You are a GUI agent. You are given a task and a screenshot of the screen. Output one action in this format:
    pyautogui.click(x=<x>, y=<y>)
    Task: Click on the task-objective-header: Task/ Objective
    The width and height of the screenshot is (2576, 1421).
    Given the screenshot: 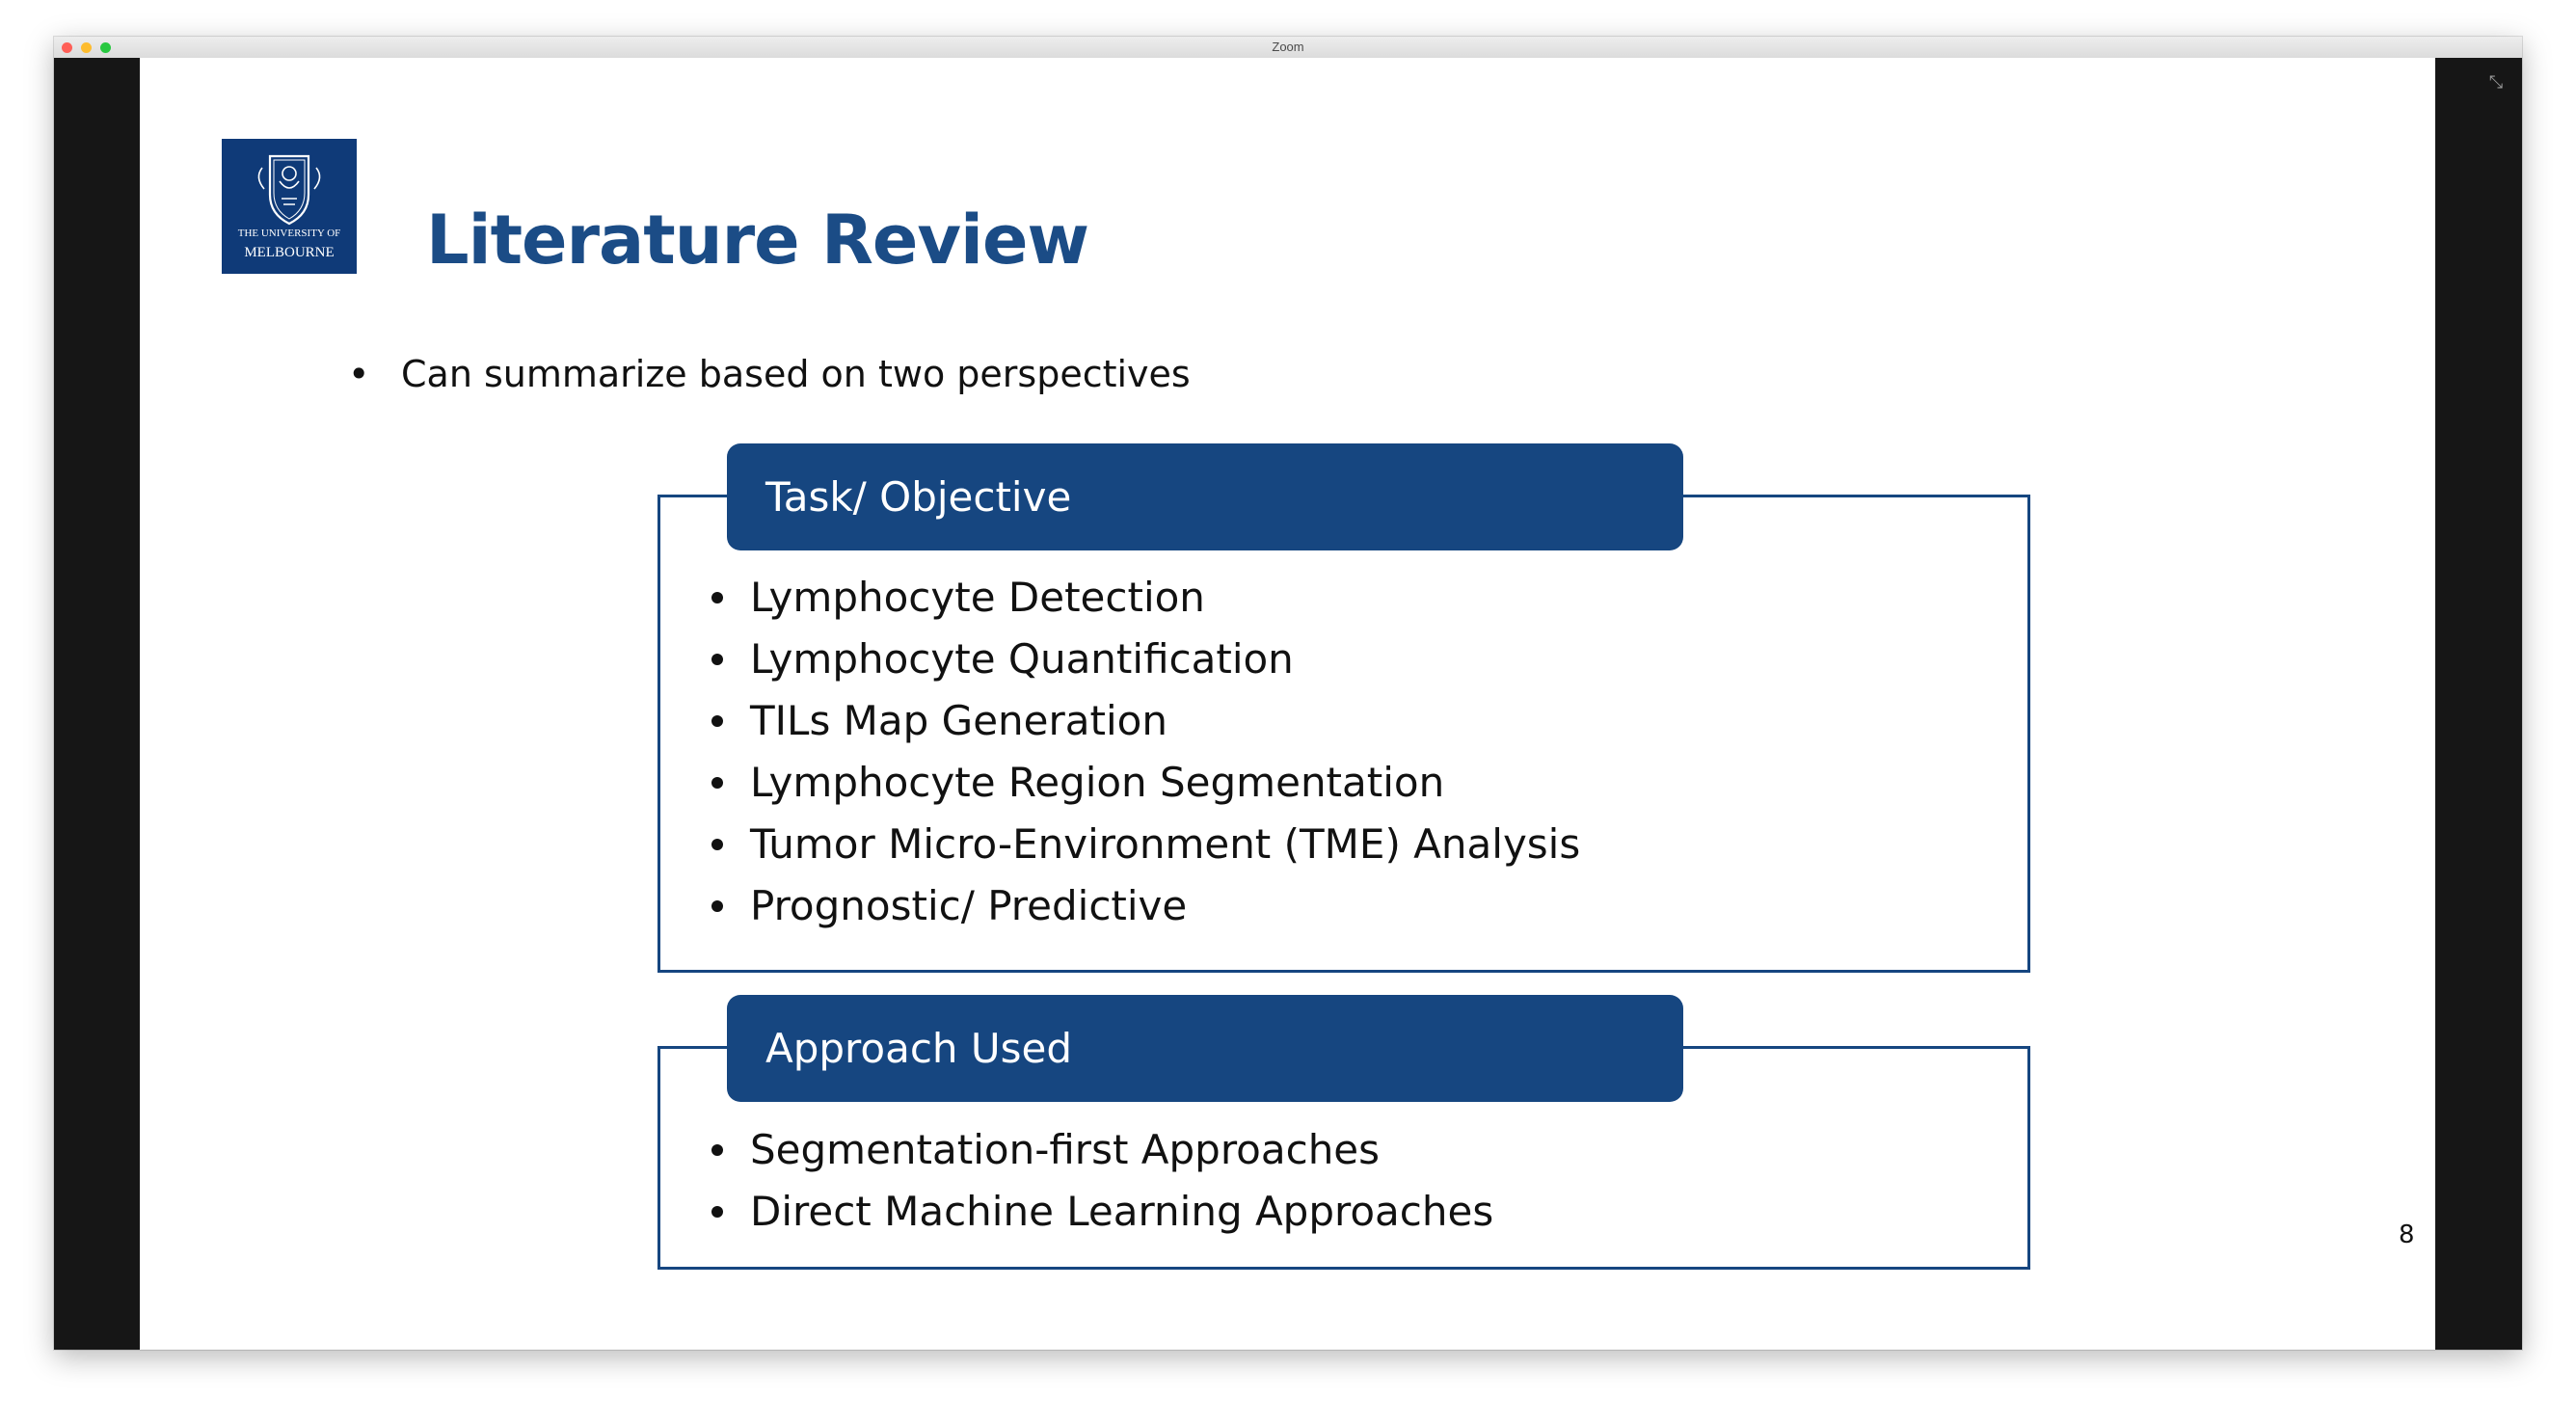 What is the action you would take?
    pyautogui.click(x=1205, y=497)
    